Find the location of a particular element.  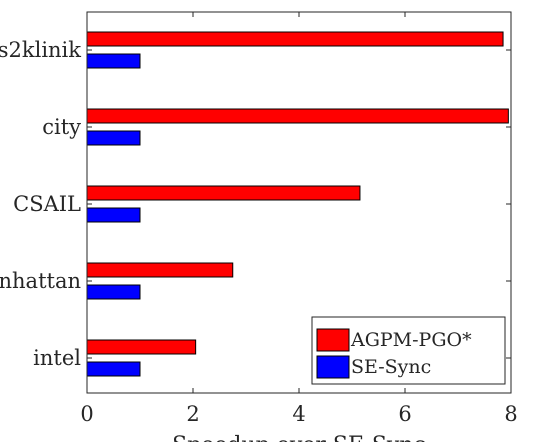

bar-agpm-city is located at coordinates (297, 116).